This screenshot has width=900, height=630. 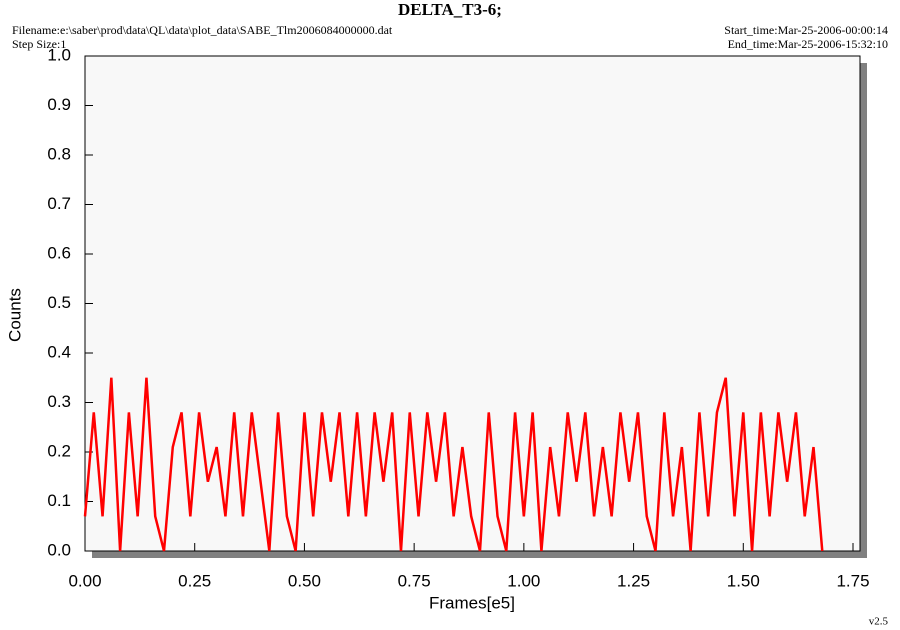 I want to click on end-time: End_time:Mar-25-2006-15:32:10, so click(x=808, y=44).